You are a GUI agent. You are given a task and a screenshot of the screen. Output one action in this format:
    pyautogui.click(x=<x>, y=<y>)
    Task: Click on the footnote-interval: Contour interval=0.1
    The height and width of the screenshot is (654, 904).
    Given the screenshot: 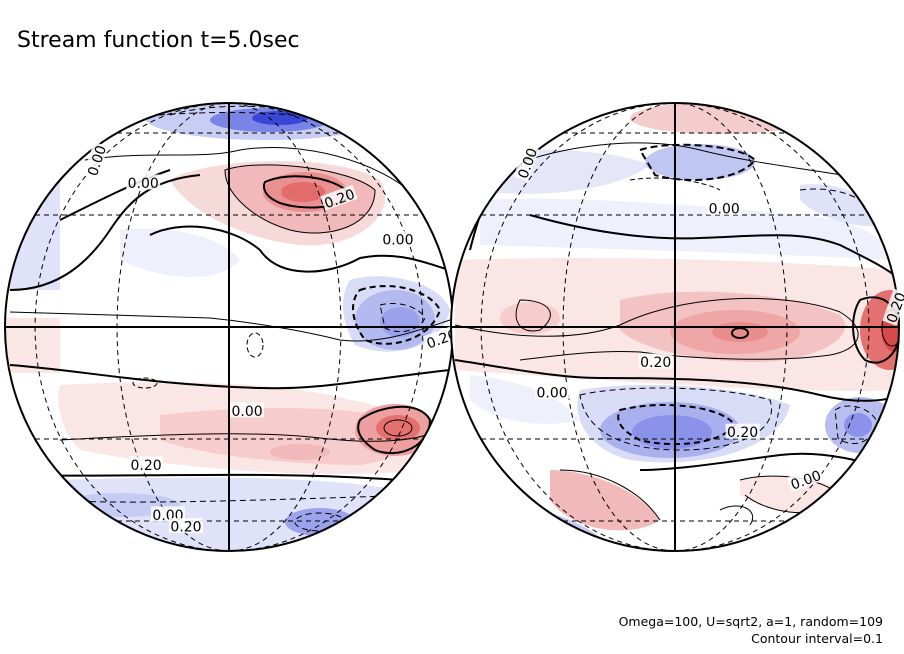 What is the action you would take?
    pyautogui.click(x=817, y=638)
    